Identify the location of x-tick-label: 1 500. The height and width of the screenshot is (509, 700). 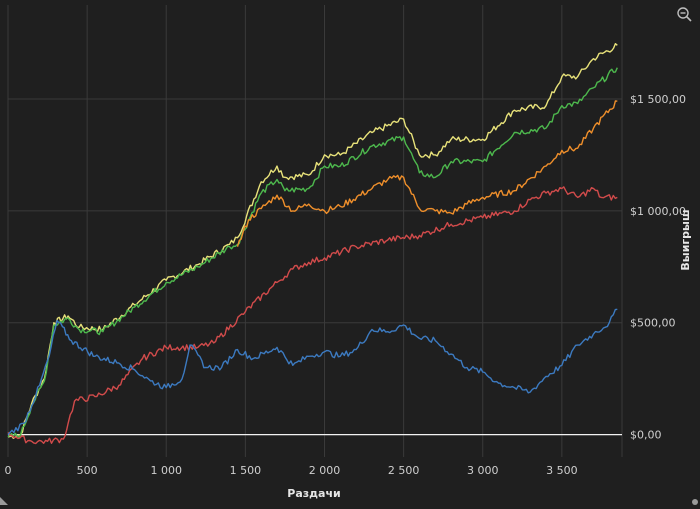
(246, 470).